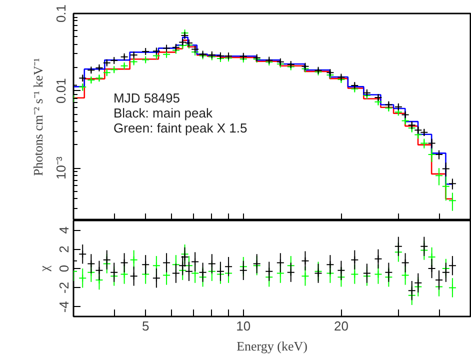 The image size is (471, 356). What do you see at coordinates (147, 98) in the screenshot?
I see `annotation: MJD 58495` at bounding box center [147, 98].